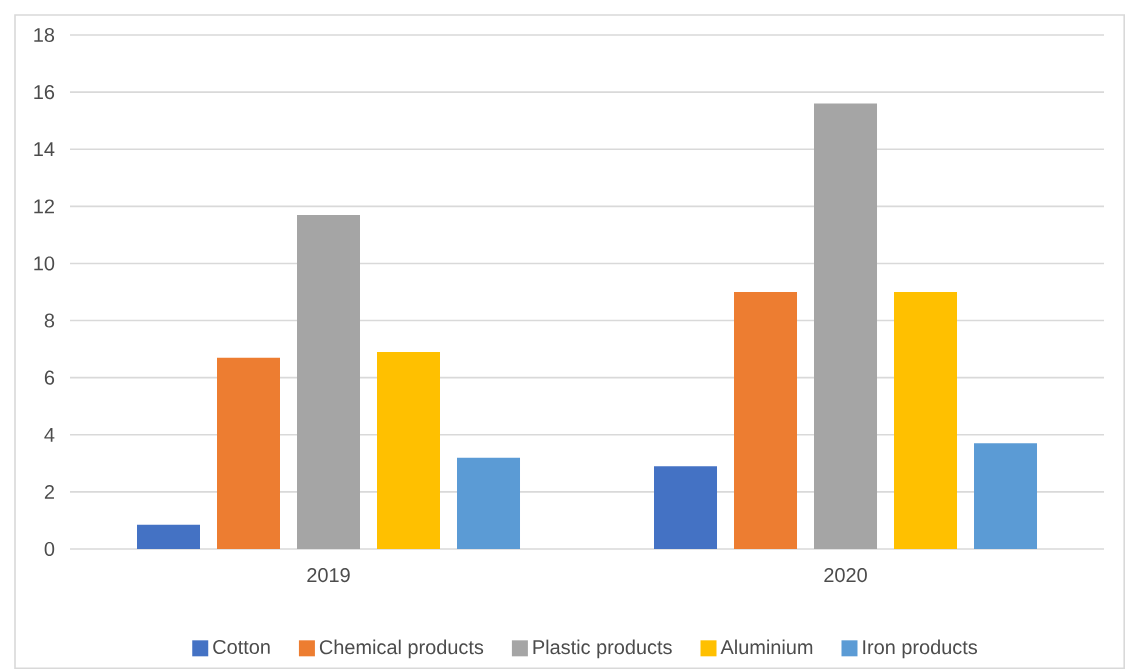 This screenshot has height=669, width=1125. I want to click on y-tick-label: 8, so click(49, 320).